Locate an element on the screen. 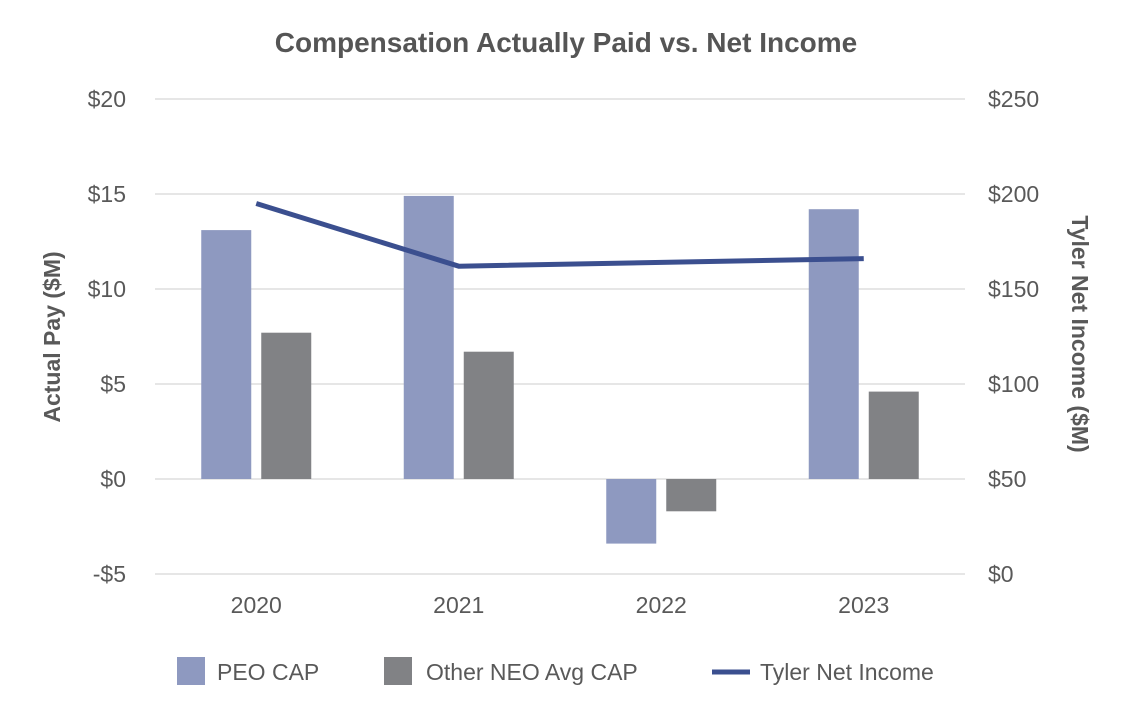 This screenshot has height=728, width=1132. bar-other-neo-avg-cap-2023 is located at coordinates (893, 435).